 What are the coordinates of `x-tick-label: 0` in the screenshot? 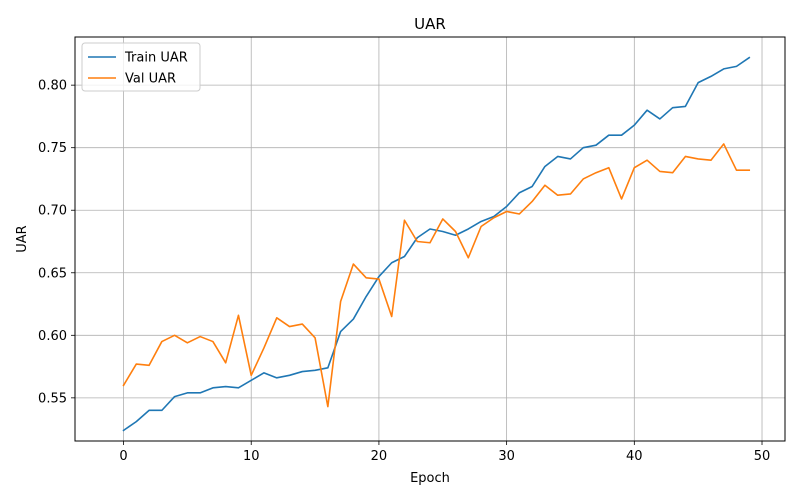 It's located at (123, 456).